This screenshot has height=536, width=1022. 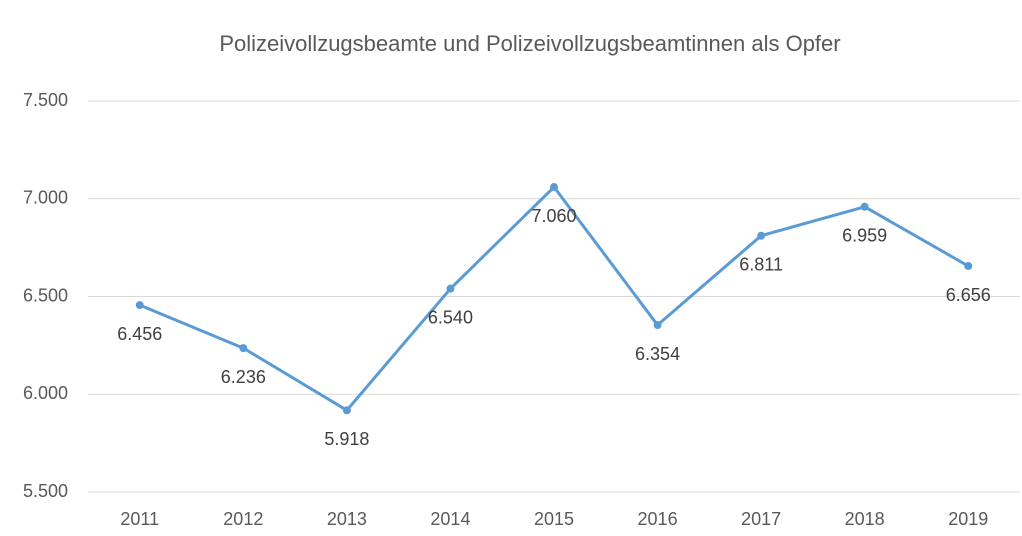 What do you see at coordinates (139, 334) in the screenshot?
I see `data-label: 6.456` at bounding box center [139, 334].